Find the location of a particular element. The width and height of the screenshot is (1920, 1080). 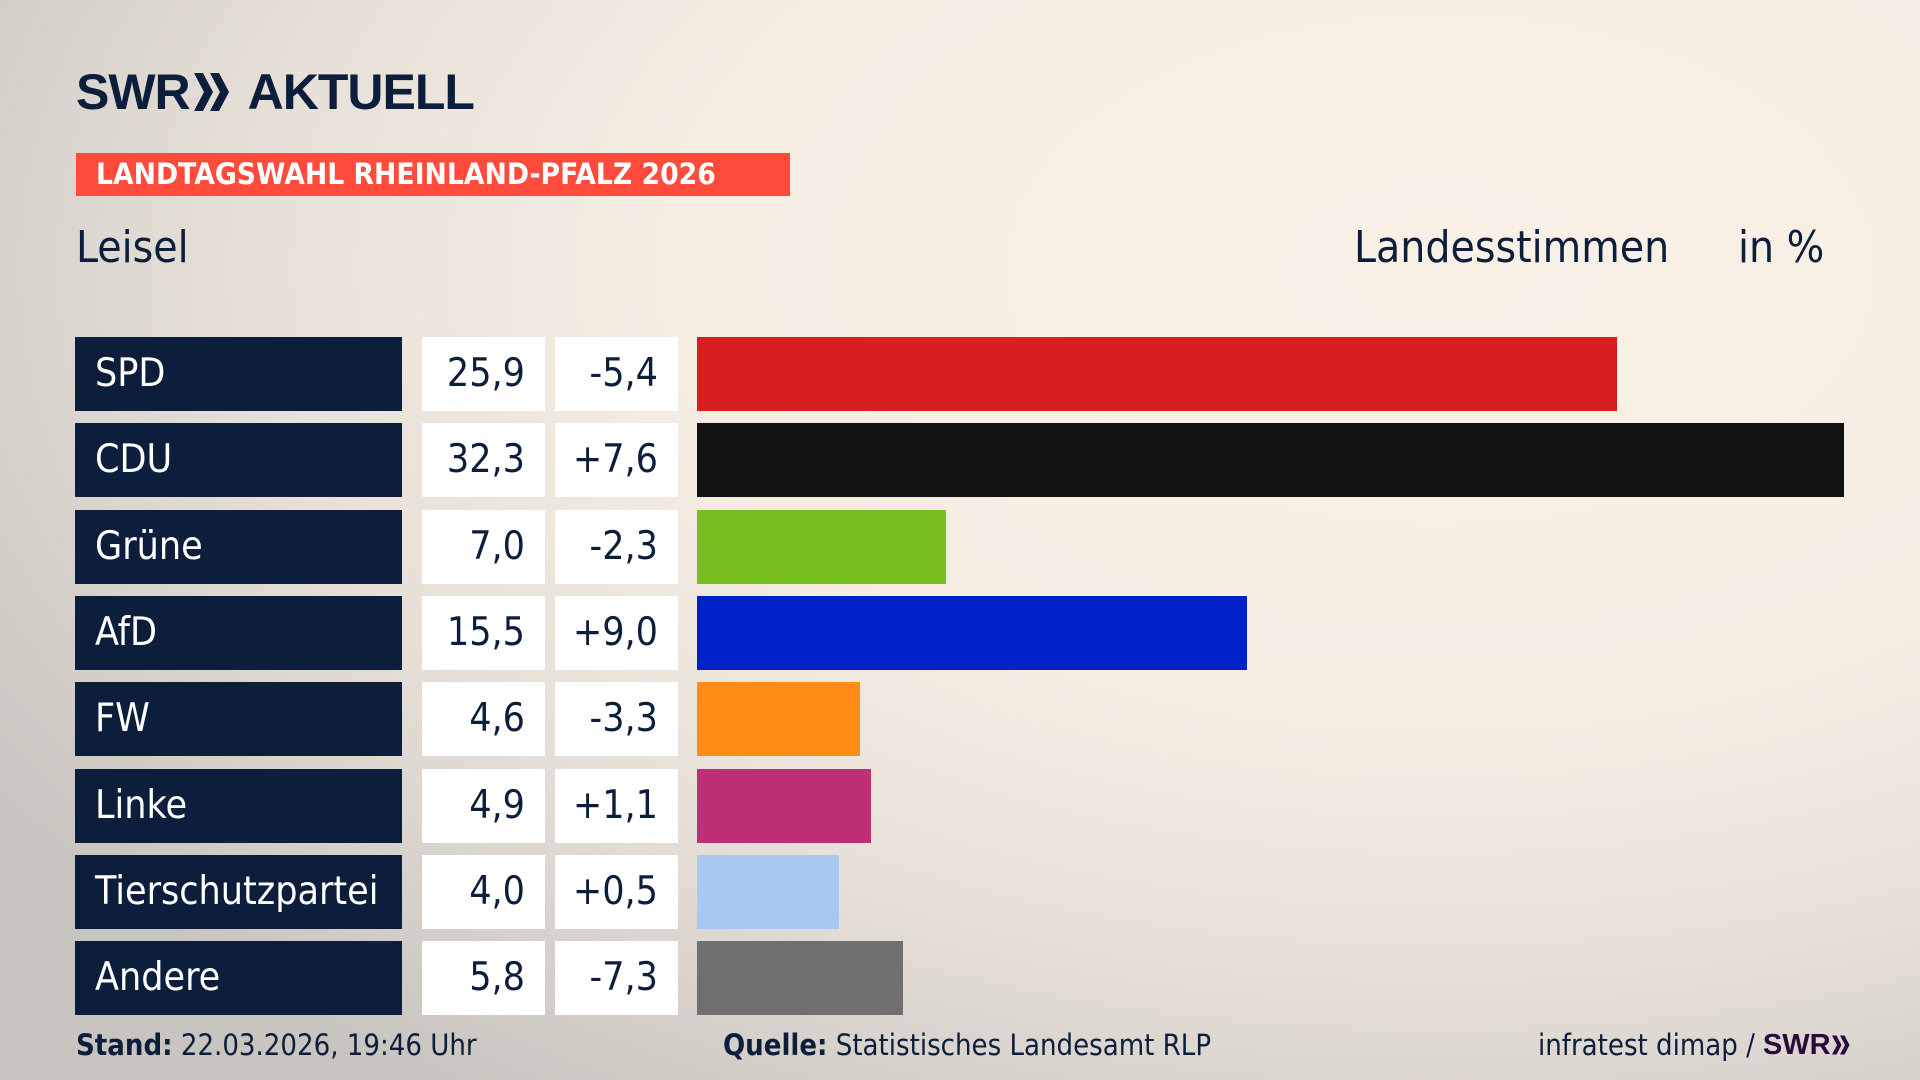

party-name: Andere is located at coordinates (238, 978).